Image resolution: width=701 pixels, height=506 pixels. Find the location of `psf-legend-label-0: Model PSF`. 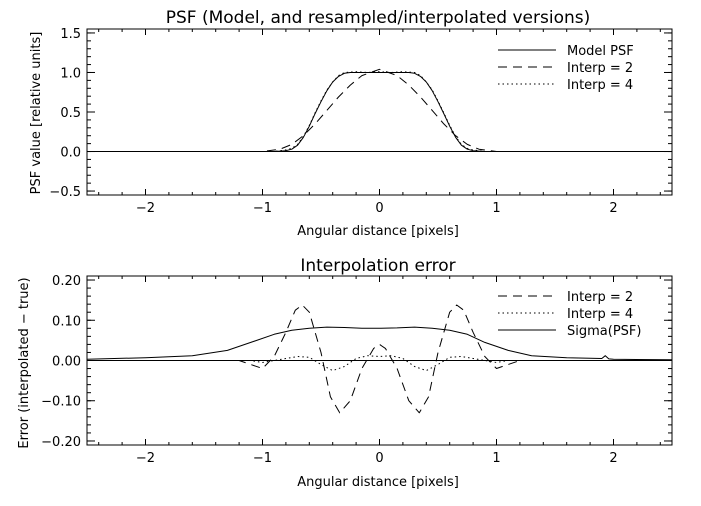

psf-legend-label-0: Model PSF is located at coordinates (600, 51).